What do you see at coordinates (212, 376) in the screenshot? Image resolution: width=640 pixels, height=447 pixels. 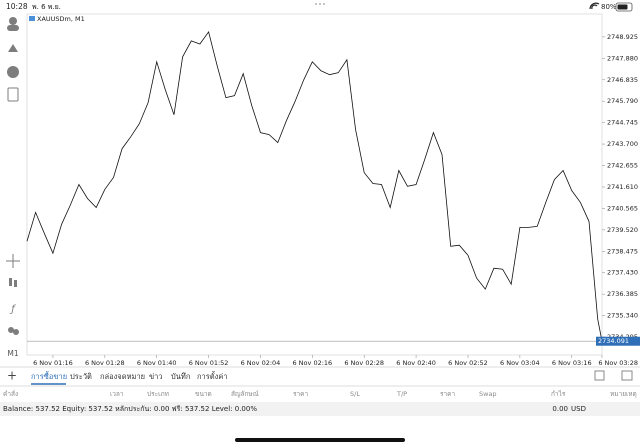 I see `tab: การตั้งค่า` at bounding box center [212, 376].